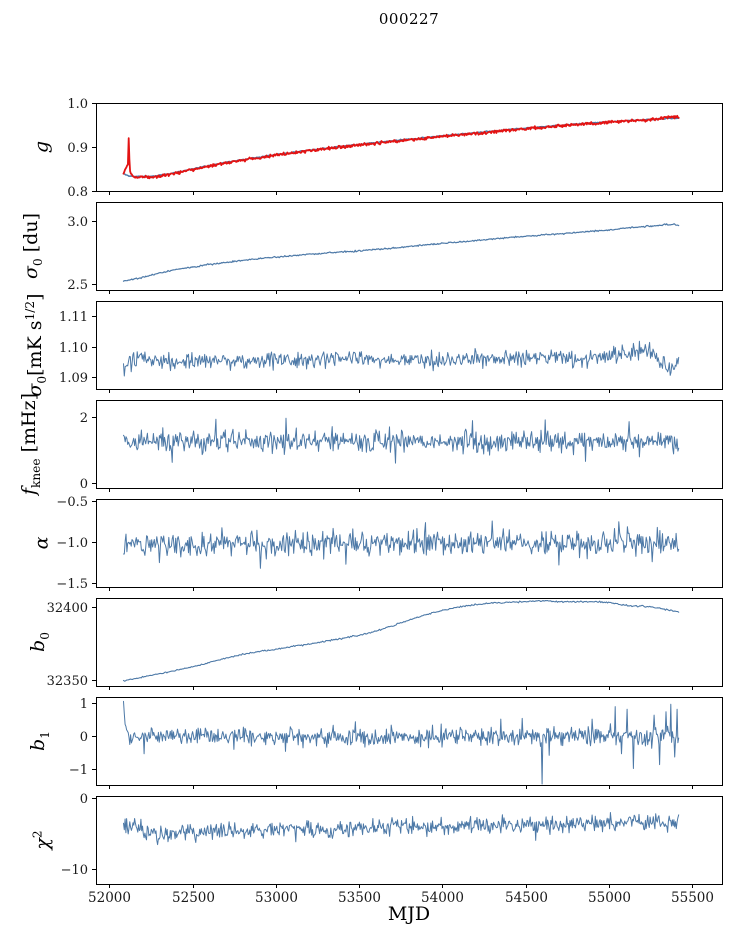 The image size is (729, 944). I want to click on panel-g: 1.0 0.9 0.8, so click(395, 148).